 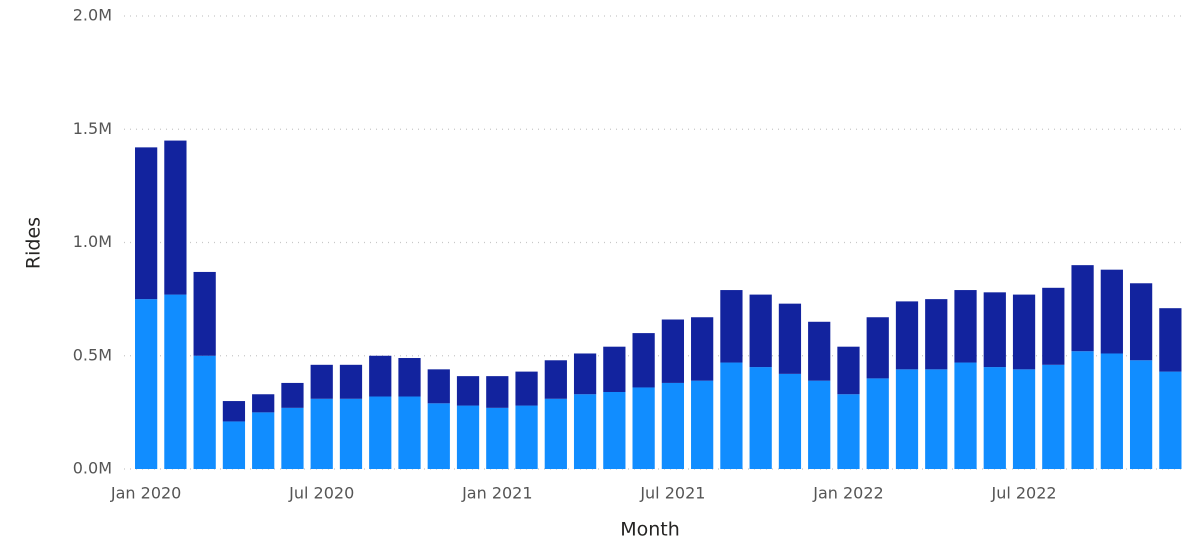 What do you see at coordinates (650, 530) in the screenshot?
I see `x-axis-title: Month` at bounding box center [650, 530].